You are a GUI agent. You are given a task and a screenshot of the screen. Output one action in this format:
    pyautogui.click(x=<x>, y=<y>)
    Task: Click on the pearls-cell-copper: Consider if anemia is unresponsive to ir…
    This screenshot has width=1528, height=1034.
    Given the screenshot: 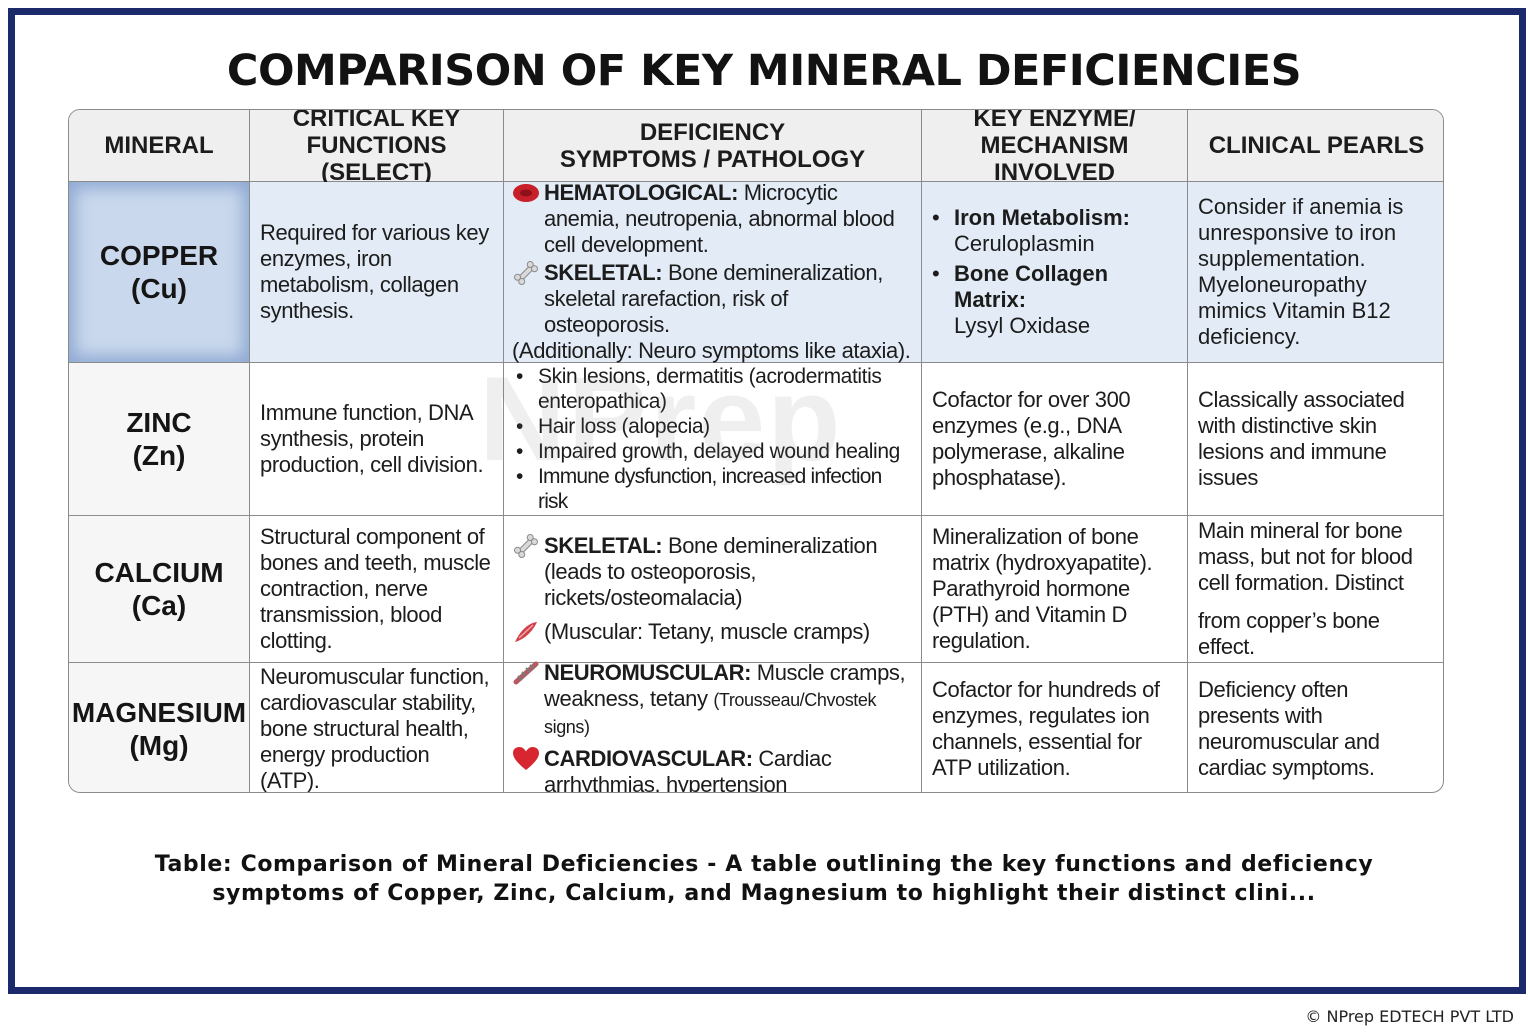 What is the action you would take?
    pyautogui.click(x=1315, y=272)
    